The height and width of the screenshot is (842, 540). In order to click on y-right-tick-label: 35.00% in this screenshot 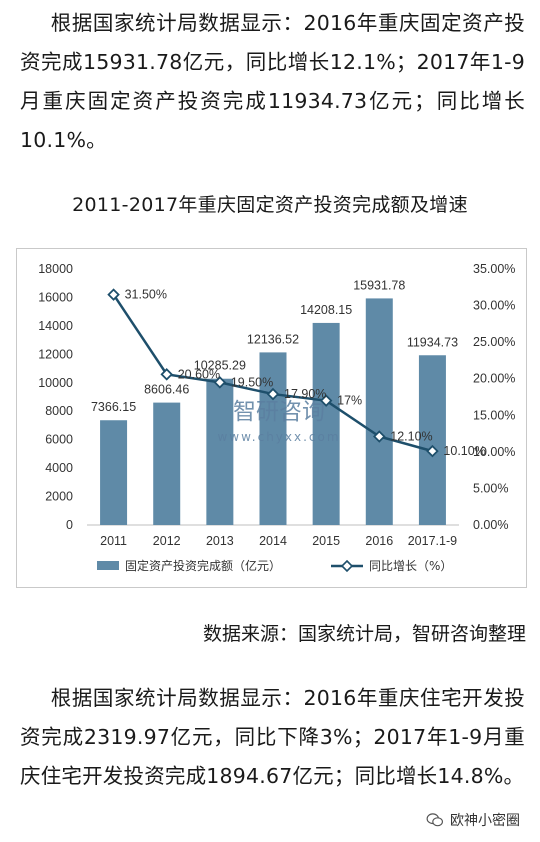, I will do `click(494, 269)`.